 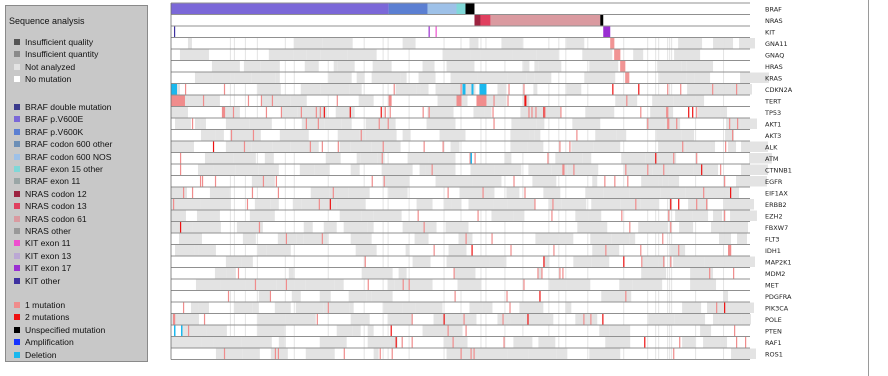 What do you see at coordinates (429, 31) in the screenshot?
I see `kit-cell` at bounding box center [429, 31].